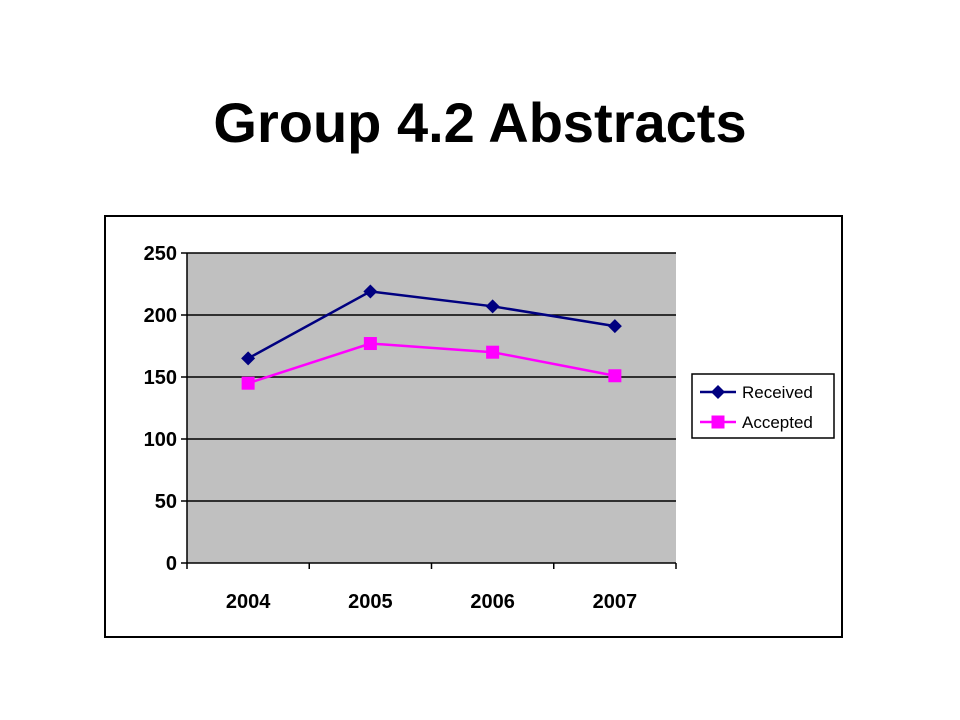 The image size is (960, 720). Describe the element at coordinates (248, 602) in the screenshot. I see `x-tick-label-2004: 2004` at that location.